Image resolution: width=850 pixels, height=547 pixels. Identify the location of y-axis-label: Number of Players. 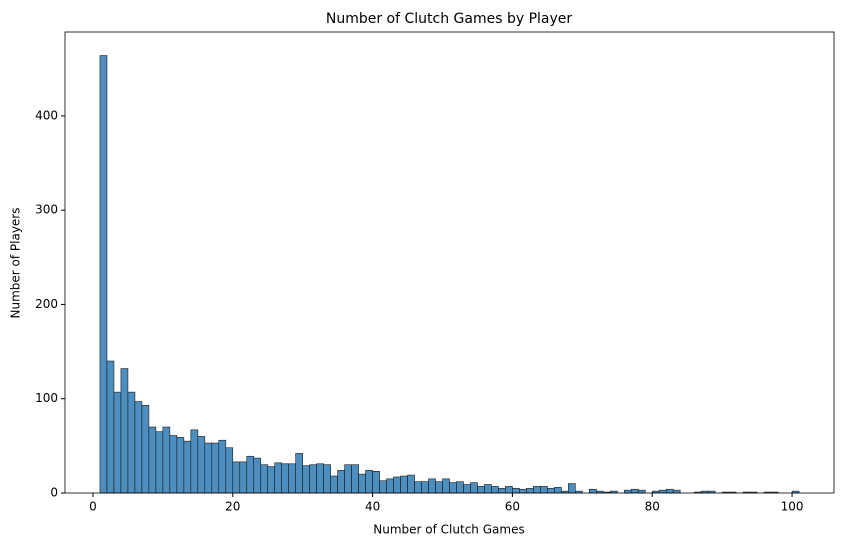
(16, 263).